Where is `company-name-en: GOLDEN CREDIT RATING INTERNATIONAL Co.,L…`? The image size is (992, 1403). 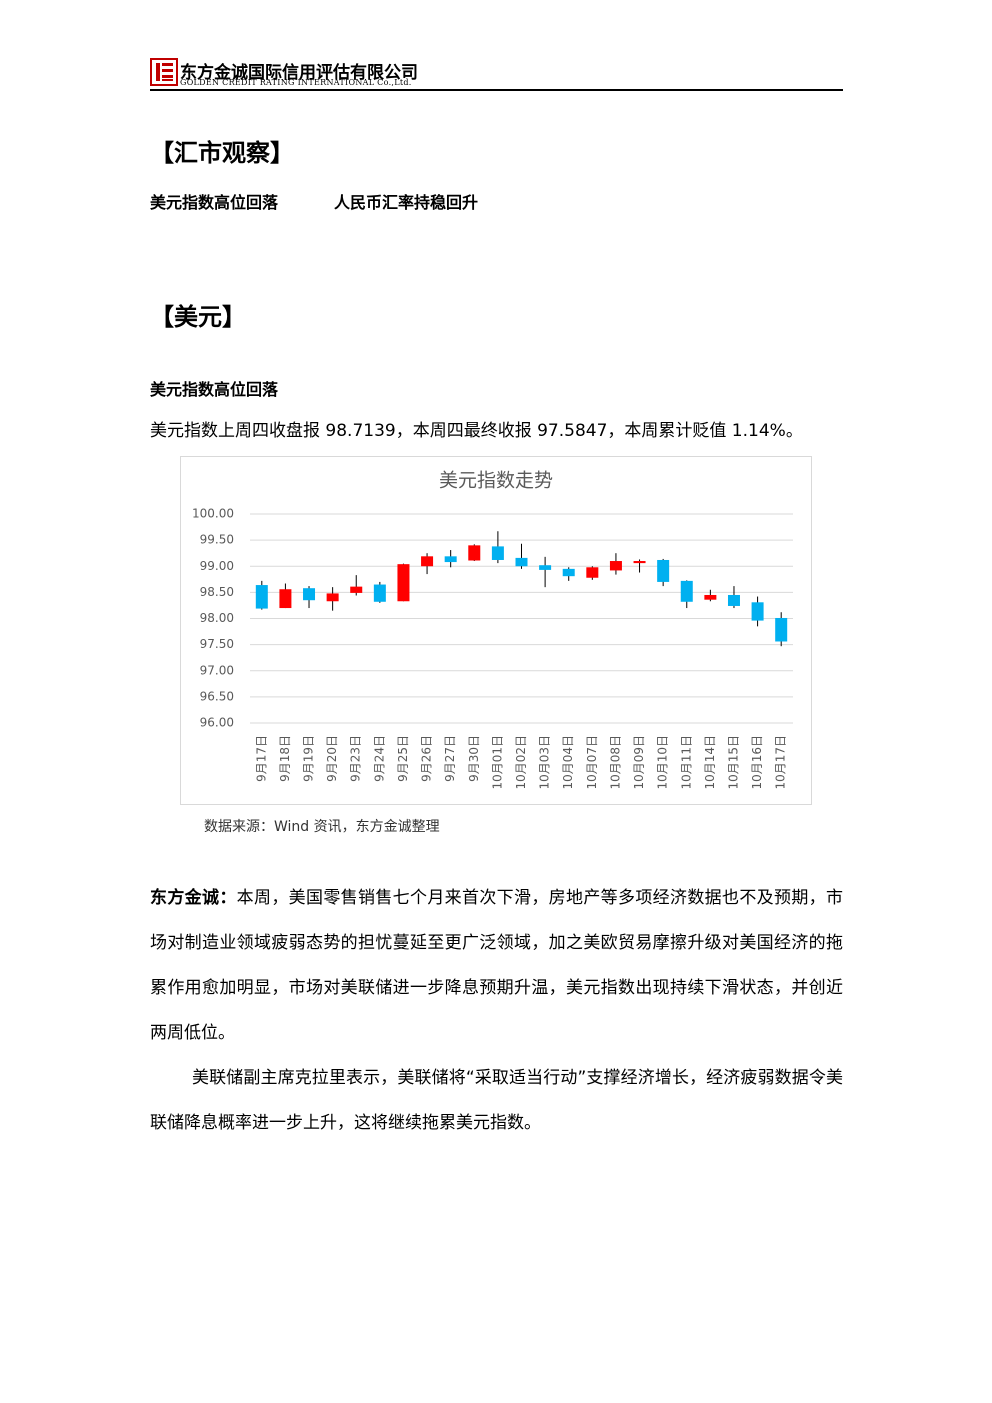
company-name-en: GOLDEN CREDIT RATING INTERNATIONAL Co.,L… is located at coordinates (296, 82).